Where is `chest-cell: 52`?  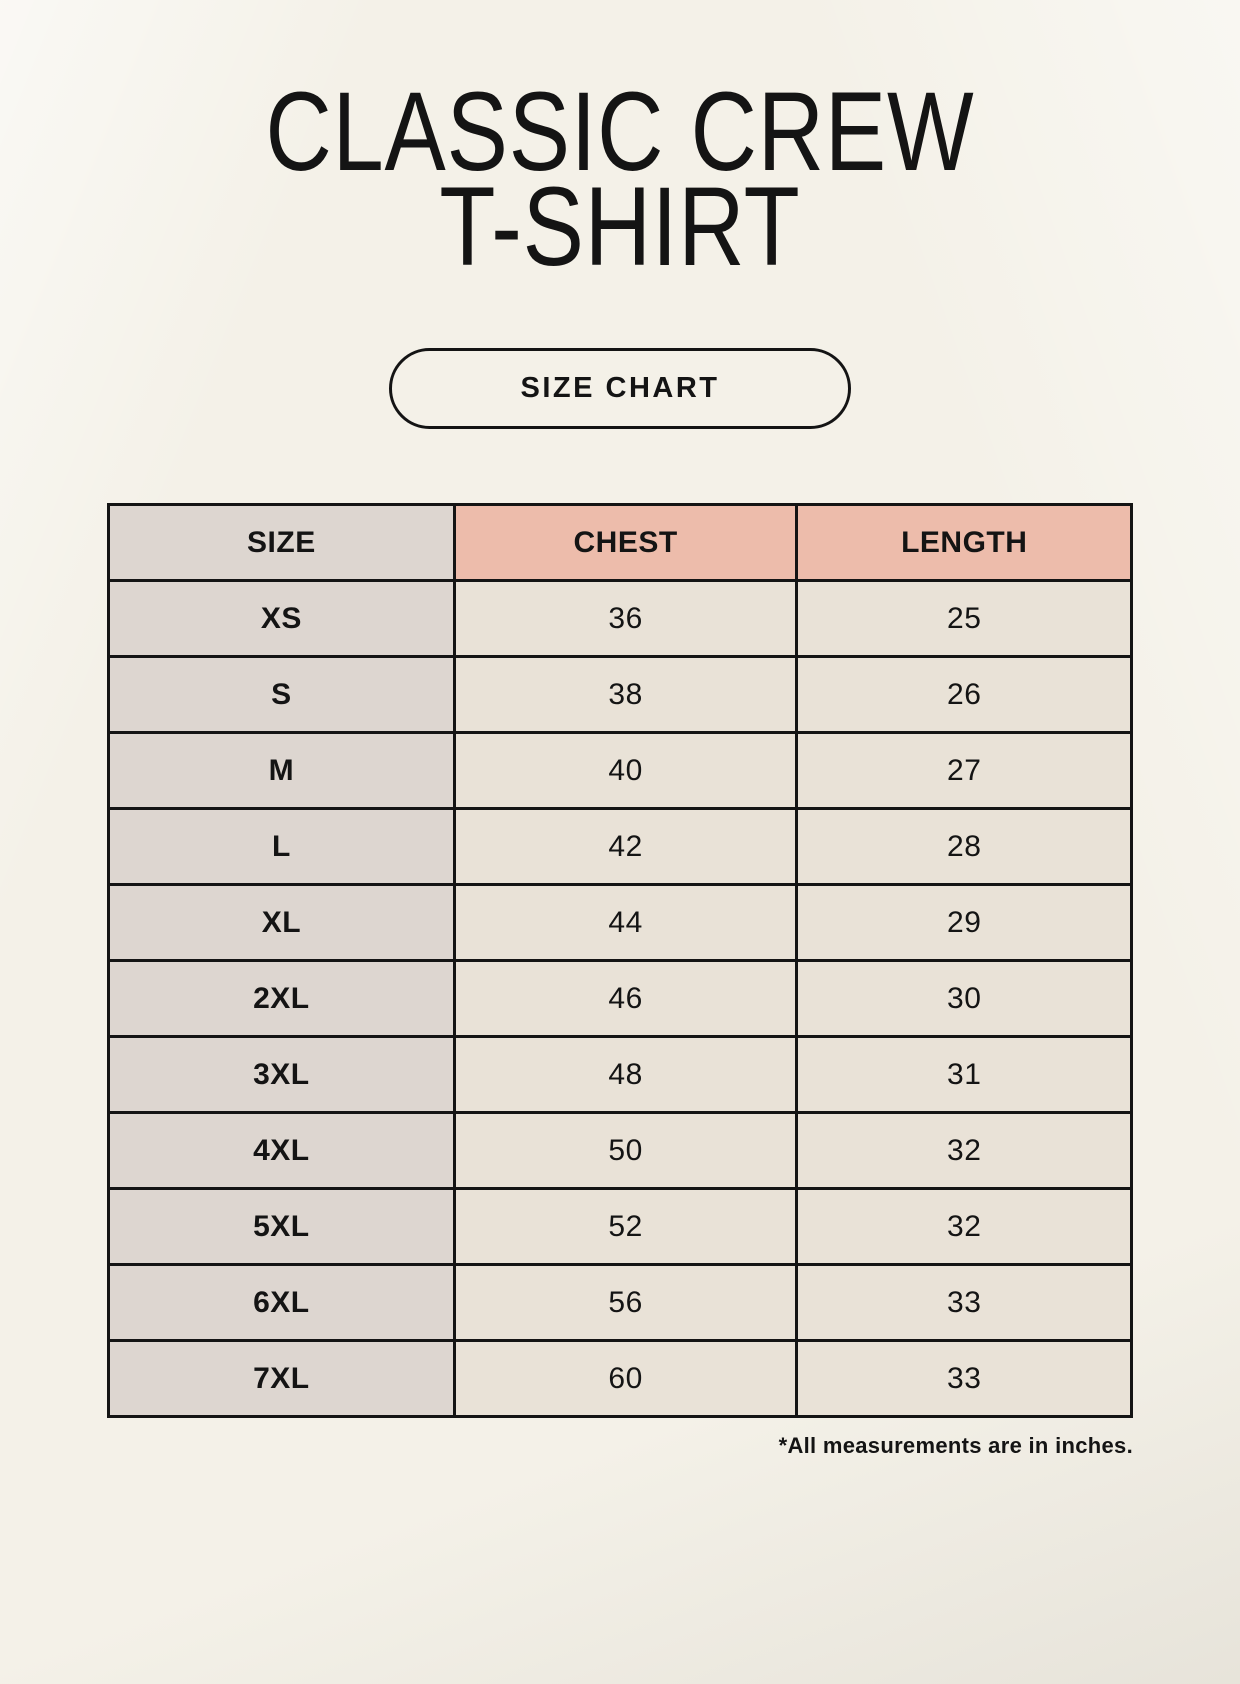
chest-cell: 52 is located at coordinates (625, 1227).